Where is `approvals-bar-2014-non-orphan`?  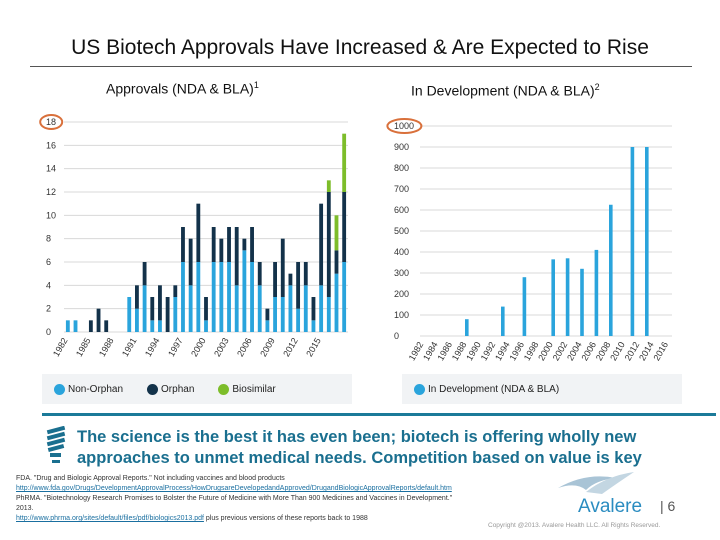 approvals-bar-2014-non-orphan is located at coordinates (313, 326).